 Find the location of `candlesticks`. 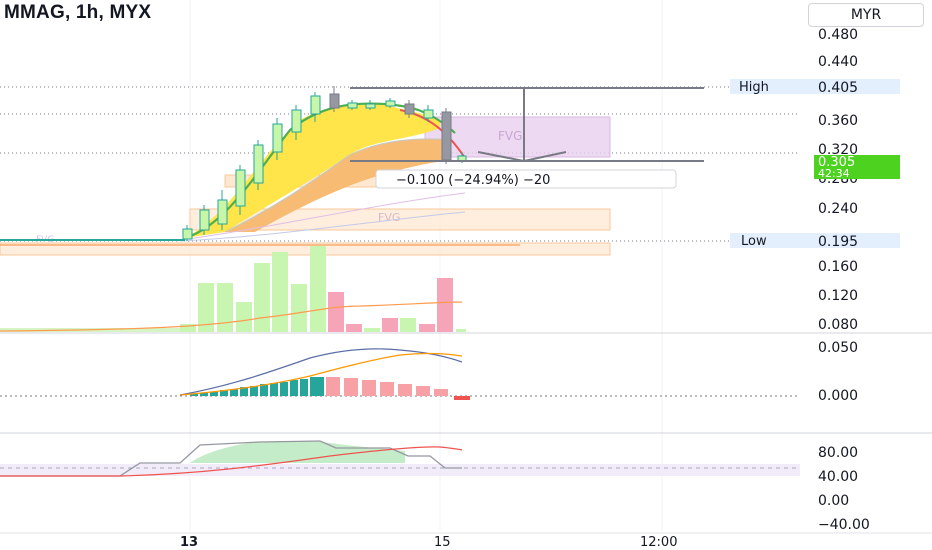

candlesticks is located at coordinates (324, 163).